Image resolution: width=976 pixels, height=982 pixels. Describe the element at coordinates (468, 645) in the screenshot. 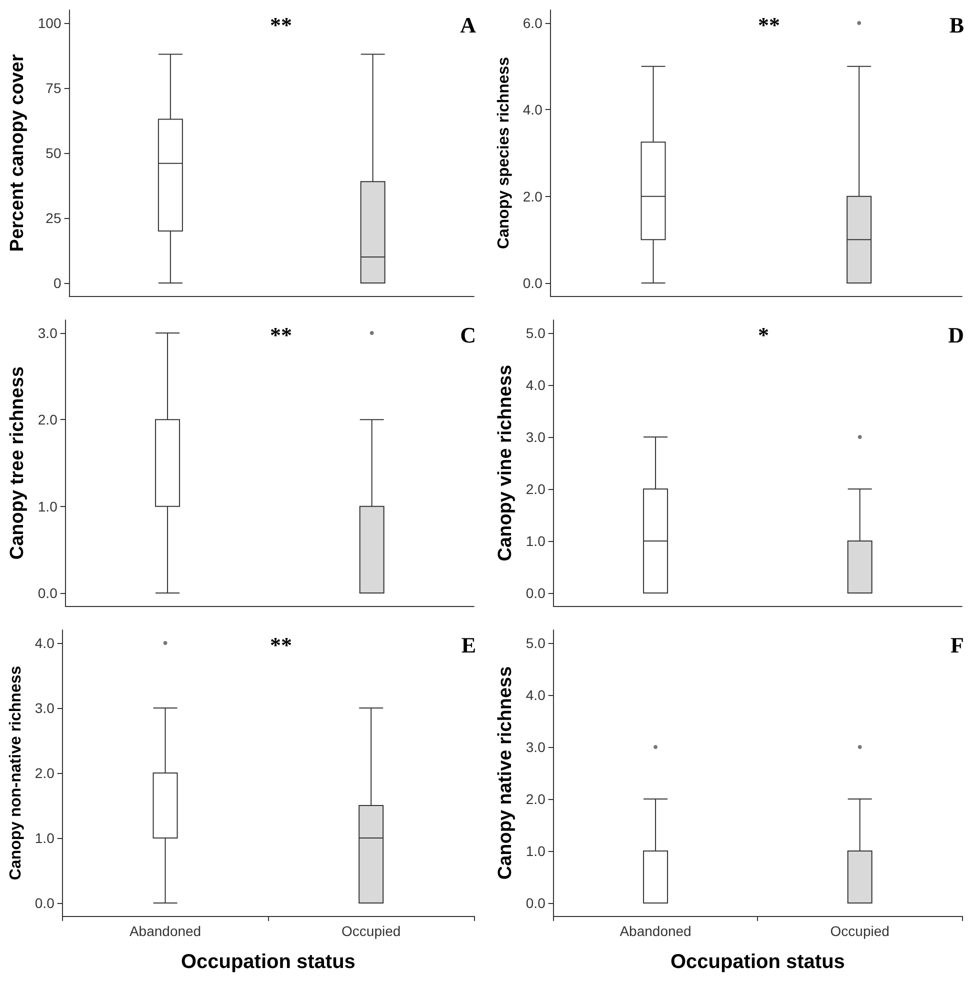

I see `annotation: E` at that location.